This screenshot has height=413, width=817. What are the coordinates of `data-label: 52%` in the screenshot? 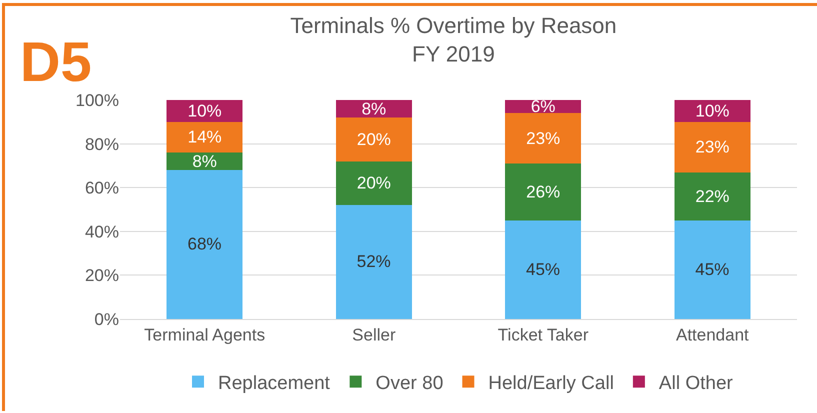 It's located at (373, 262).